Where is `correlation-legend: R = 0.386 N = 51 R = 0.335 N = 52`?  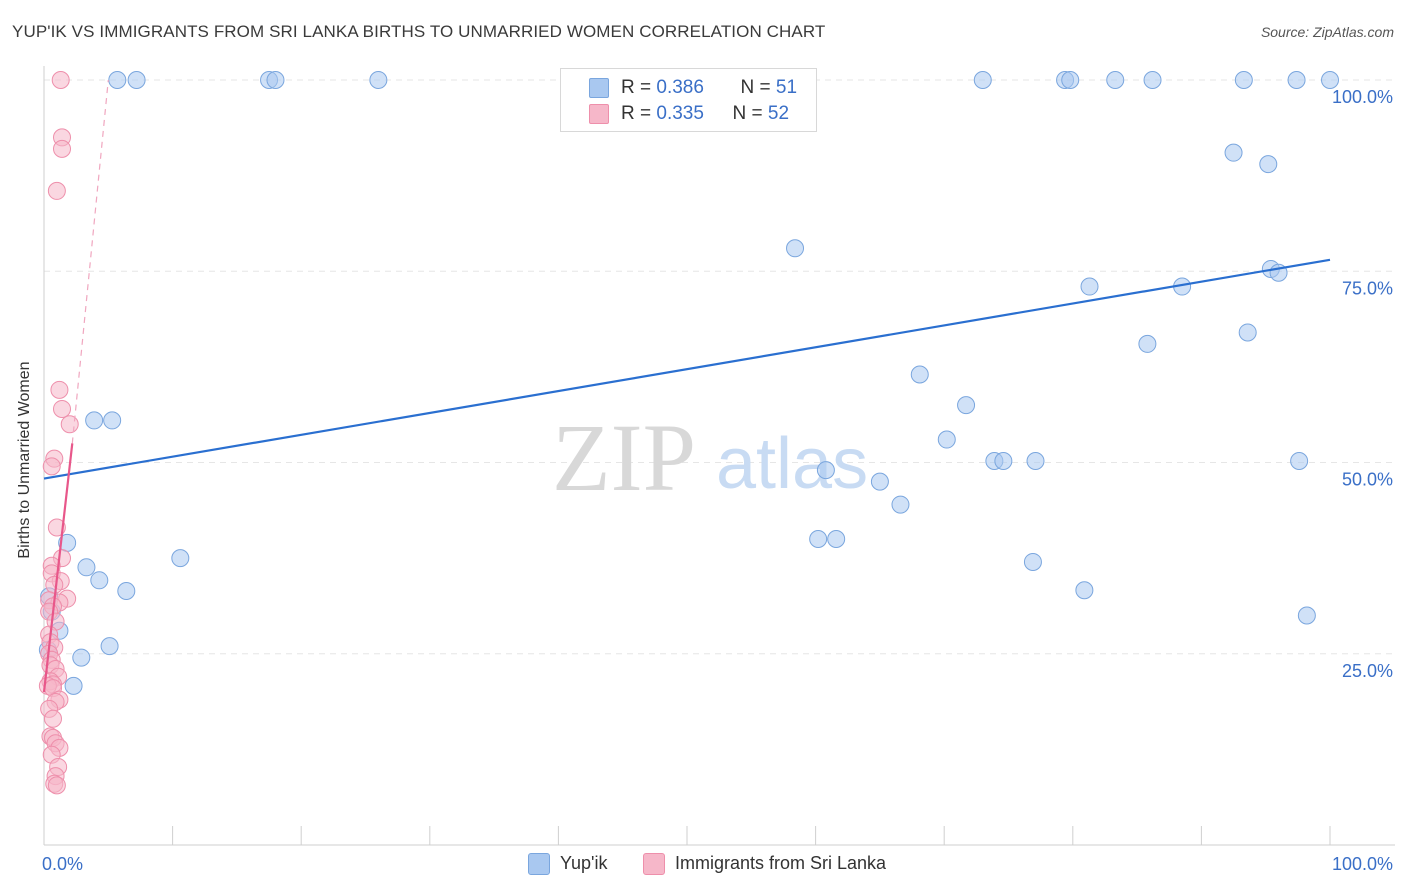
correlation-legend: R = 0.386 N = 51 R = 0.335 N = 52 is located at coordinates (688, 100).